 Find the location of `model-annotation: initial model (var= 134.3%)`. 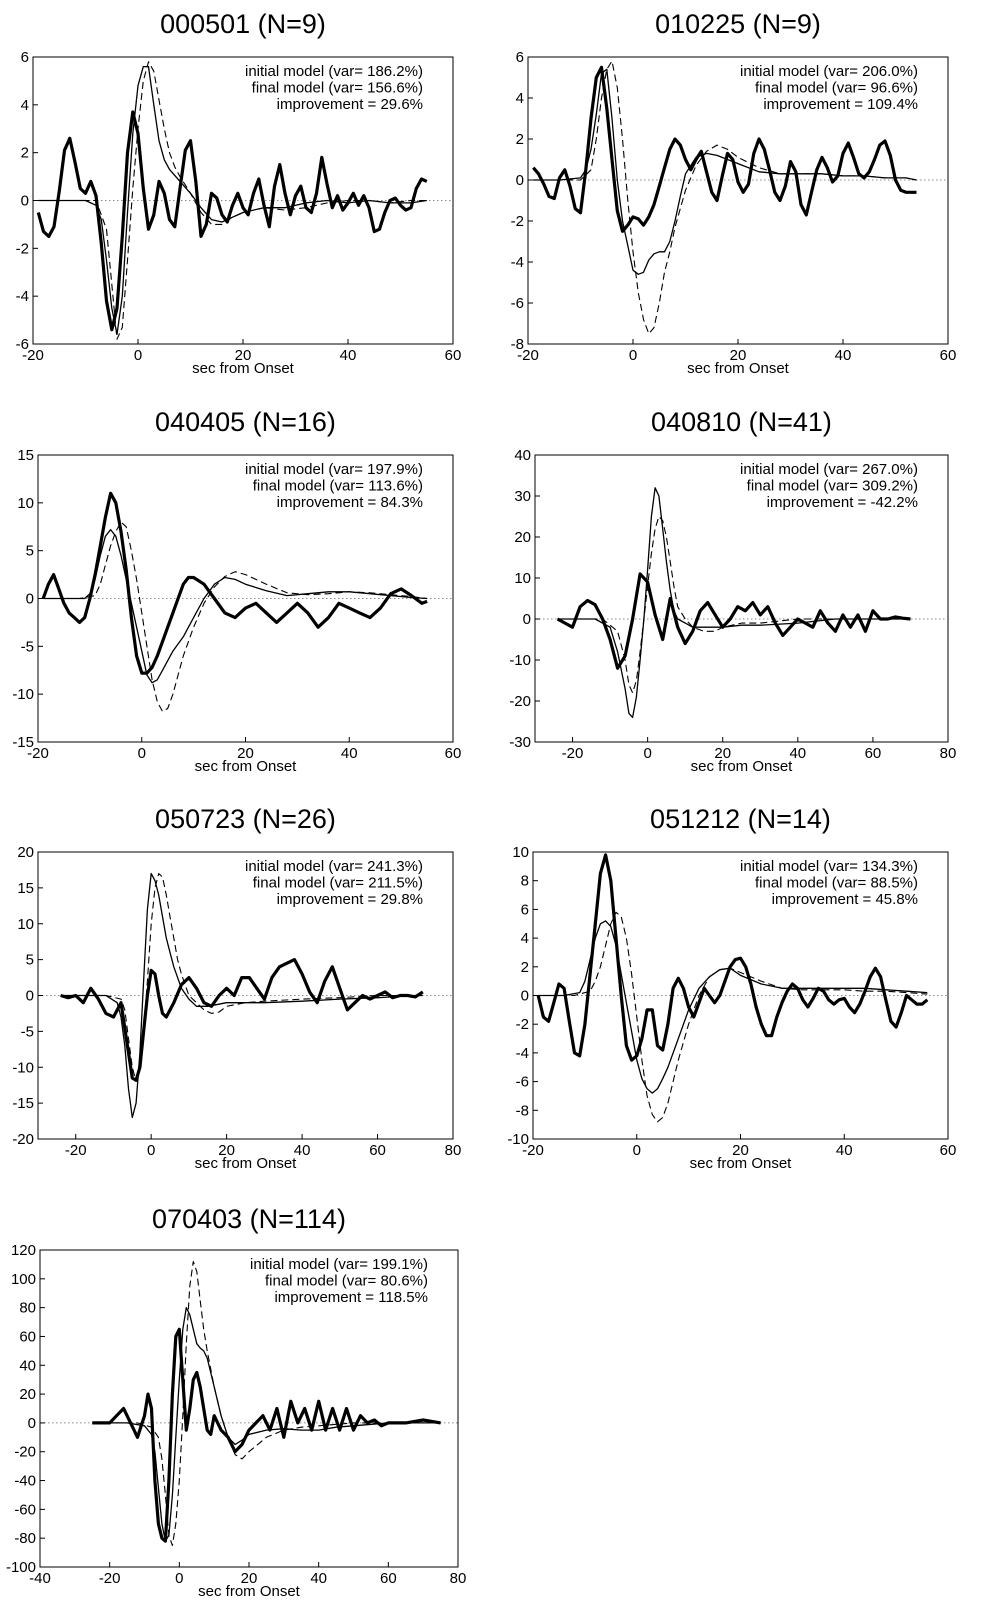

model-annotation: initial model (var= 134.3%) is located at coordinates (829, 866).